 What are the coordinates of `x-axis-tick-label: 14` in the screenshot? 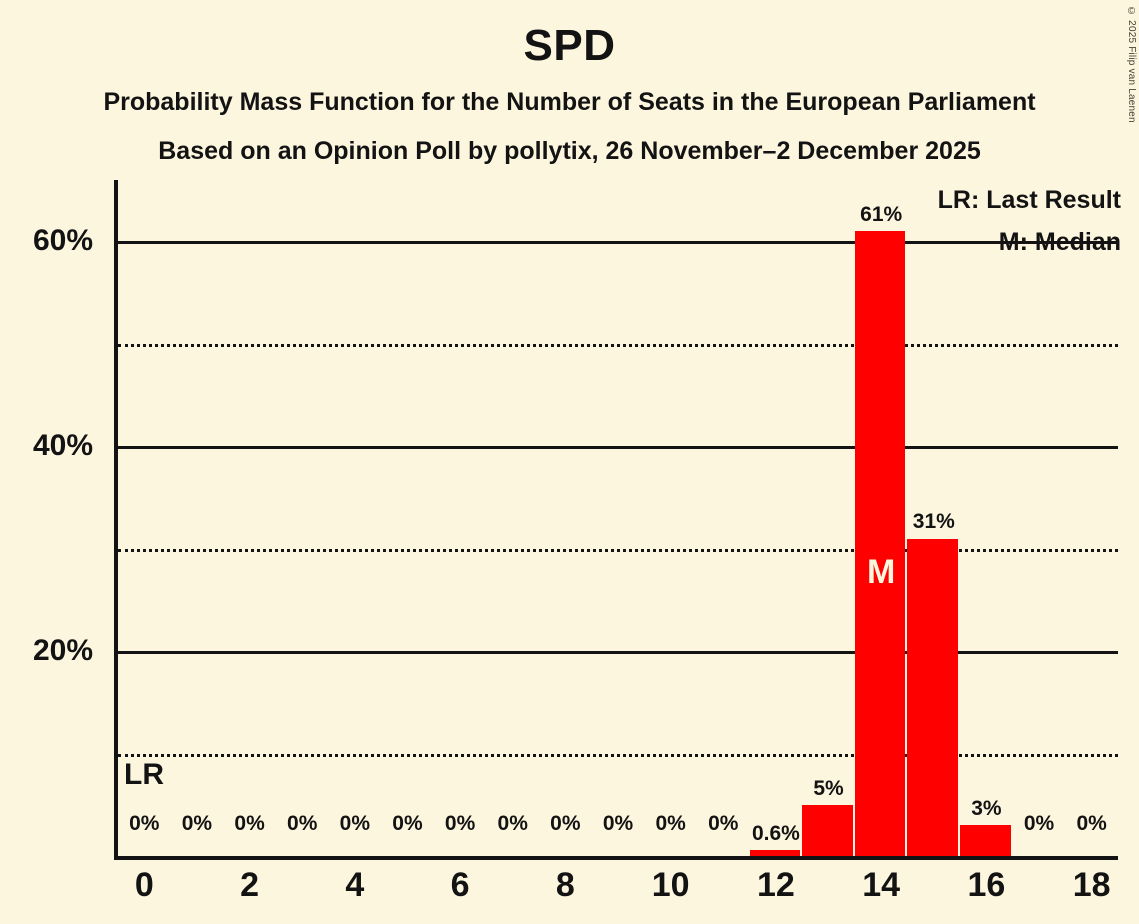 It's located at (881, 885).